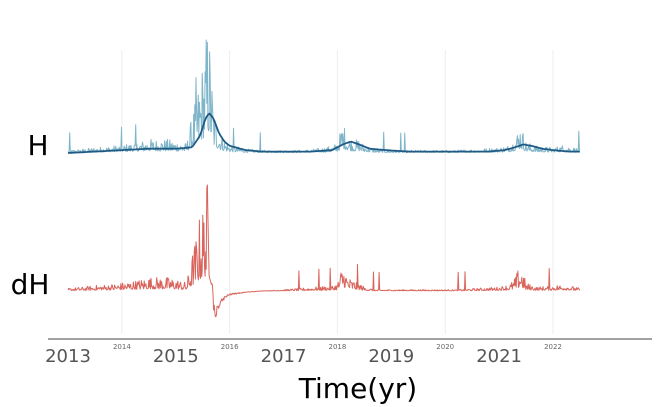 The height and width of the screenshot is (407, 656). What do you see at coordinates (391, 356) in the screenshot?
I see `x-tick-major-2019: 2019` at bounding box center [391, 356].